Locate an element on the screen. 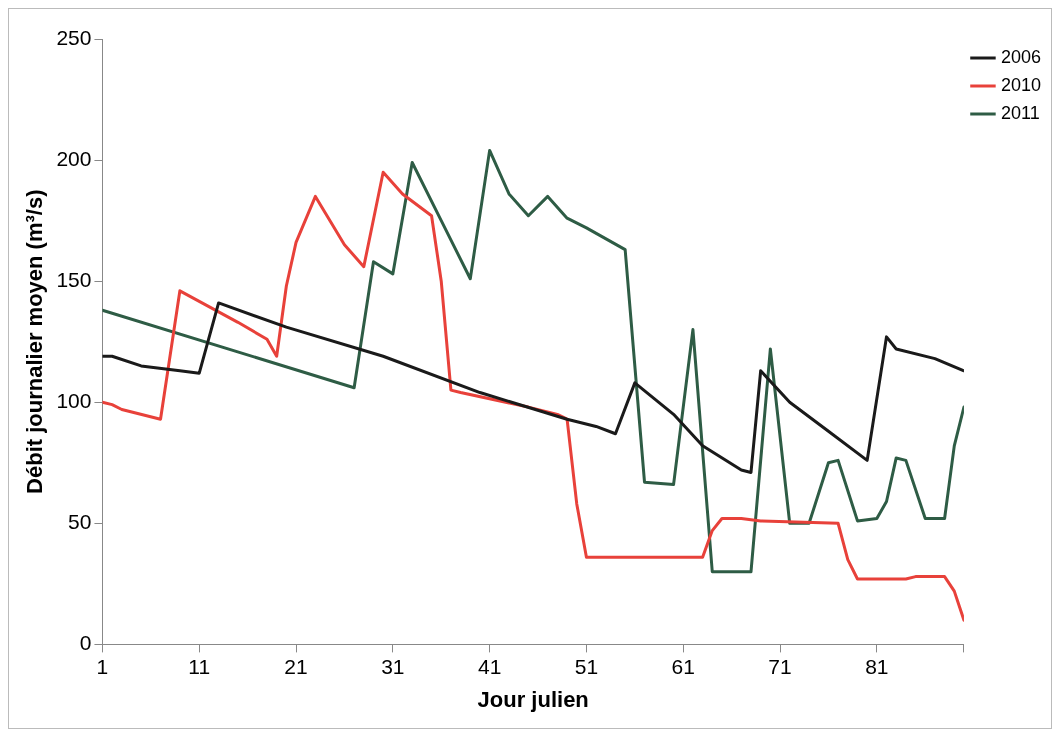 This screenshot has height=737, width=1060. legend-label: 2010 is located at coordinates (1020, 84).